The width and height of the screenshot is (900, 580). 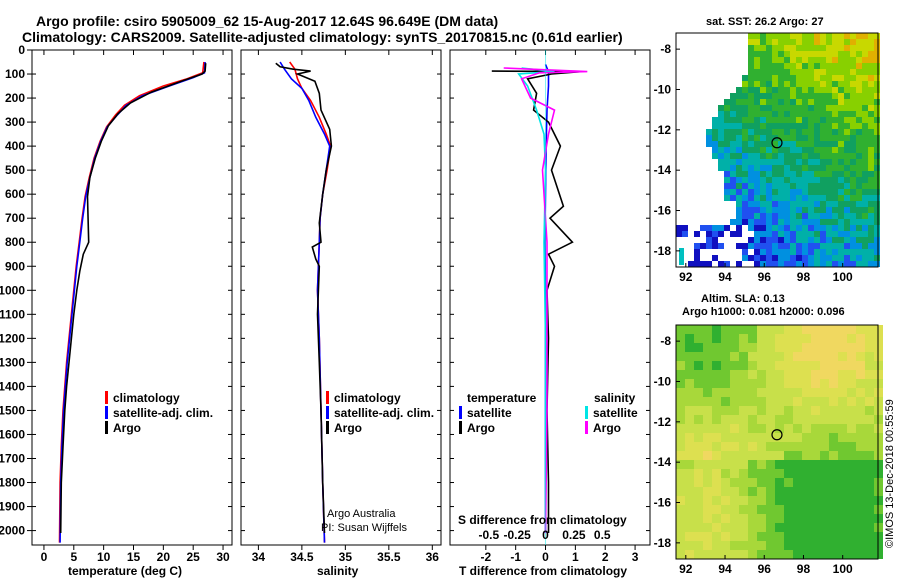 What do you see at coordinates (763, 312) in the screenshot?
I see `sla-map-title-line2: Argo h1000: 0.081 h2000: 0.096` at bounding box center [763, 312].